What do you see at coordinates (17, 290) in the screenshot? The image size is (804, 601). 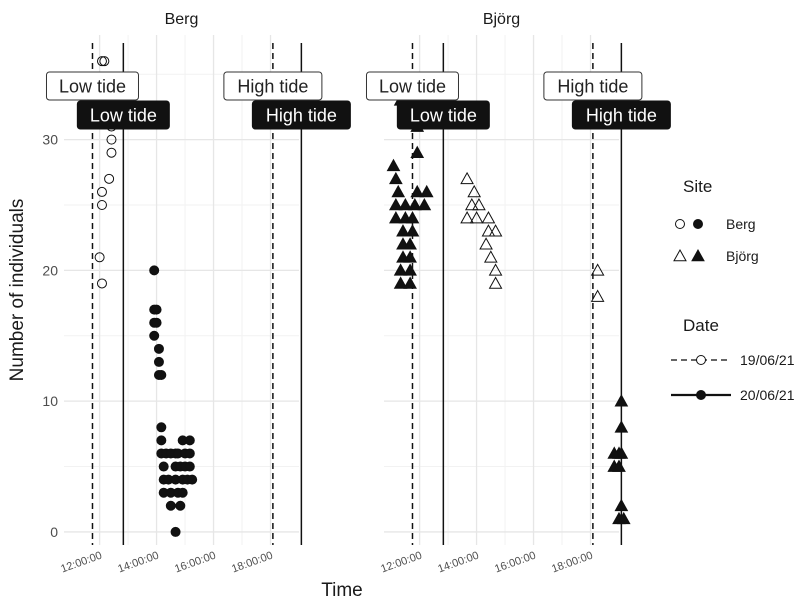 I see `y-axis-title: Number of individuals` at bounding box center [17, 290].